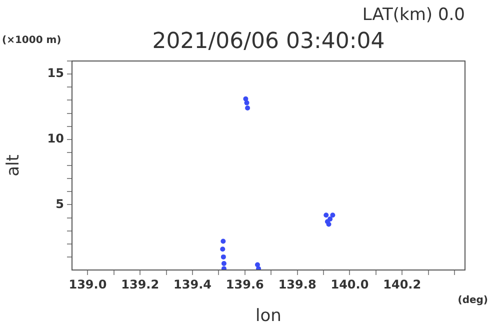 This screenshot has height=331, width=490. Describe the element at coordinates (14, 165) in the screenshot. I see `y-axis-title: alt` at that location.